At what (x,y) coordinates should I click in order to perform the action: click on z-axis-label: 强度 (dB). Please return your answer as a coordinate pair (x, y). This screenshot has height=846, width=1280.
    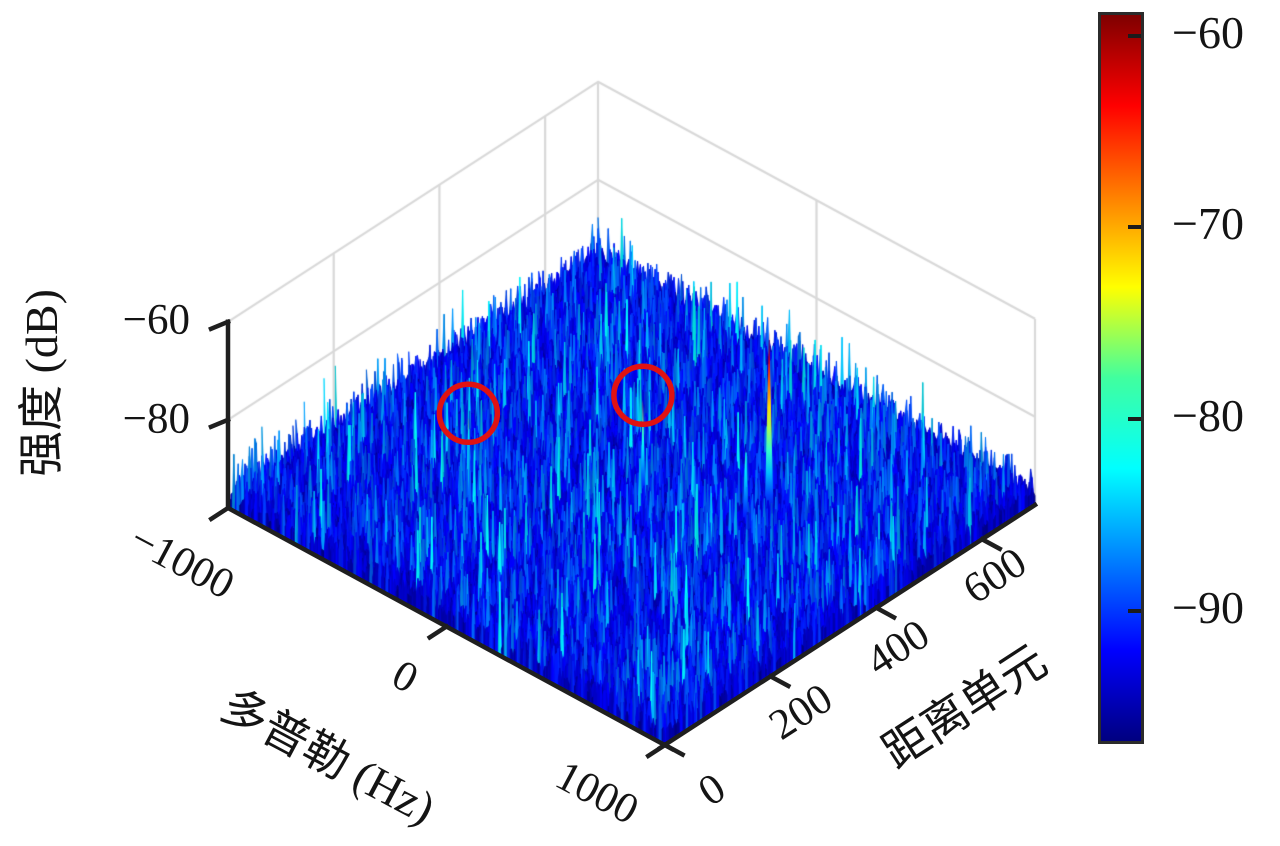
    Looking at the image, I should click on (41, 383).